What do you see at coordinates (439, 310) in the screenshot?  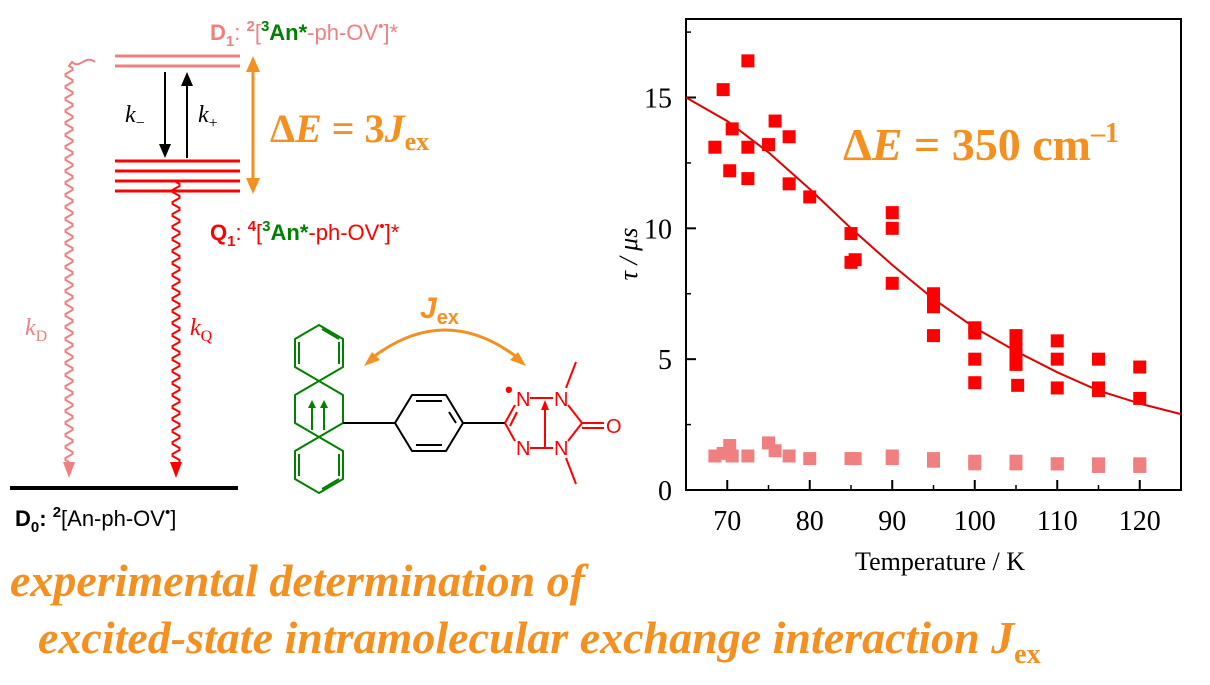 I see `jex-label: Jex` at bounding box center [439, 310].